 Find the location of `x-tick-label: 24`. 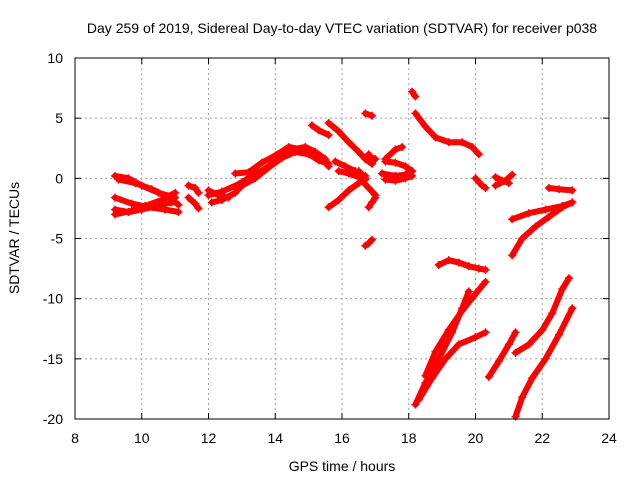

x-tick-label: 24 is located at coordinates (609, 438).